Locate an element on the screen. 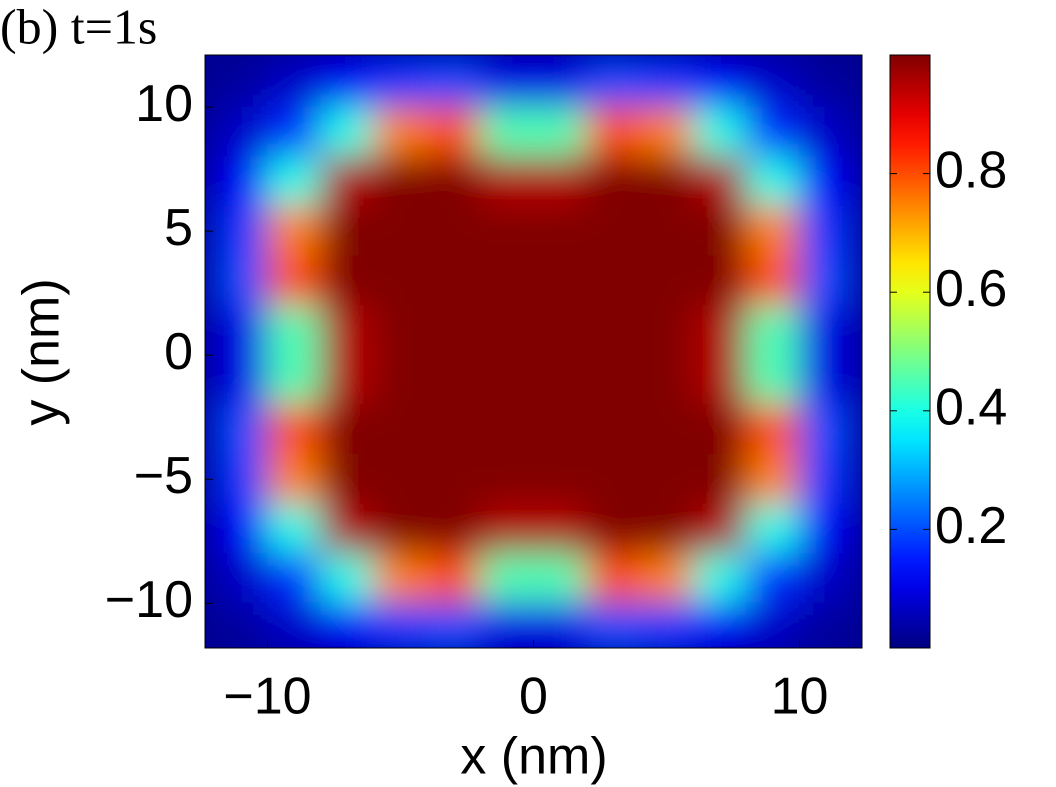  colorbar-tick-label: 0.2 is located at coordinates (971, 526).